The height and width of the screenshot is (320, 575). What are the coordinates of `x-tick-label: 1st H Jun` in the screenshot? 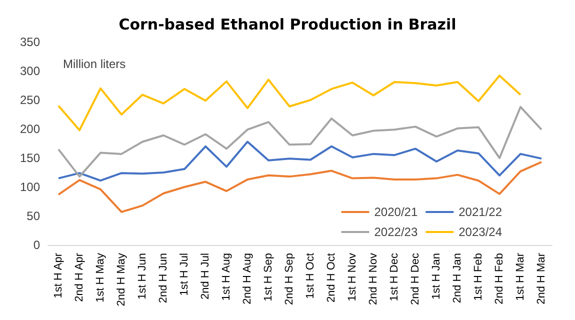 It's located at (142, 276).